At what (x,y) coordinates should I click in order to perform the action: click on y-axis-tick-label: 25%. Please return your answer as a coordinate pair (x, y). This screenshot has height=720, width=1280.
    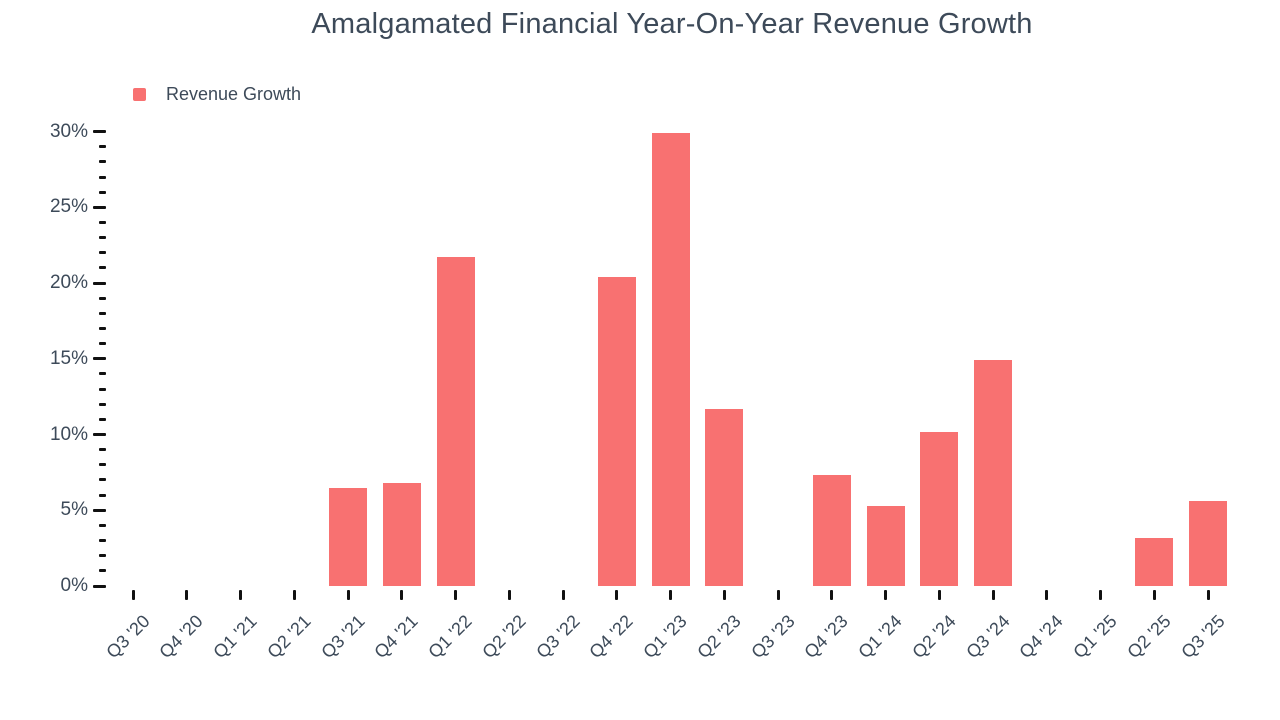
    Looking at the image, I should click on (68, 207).